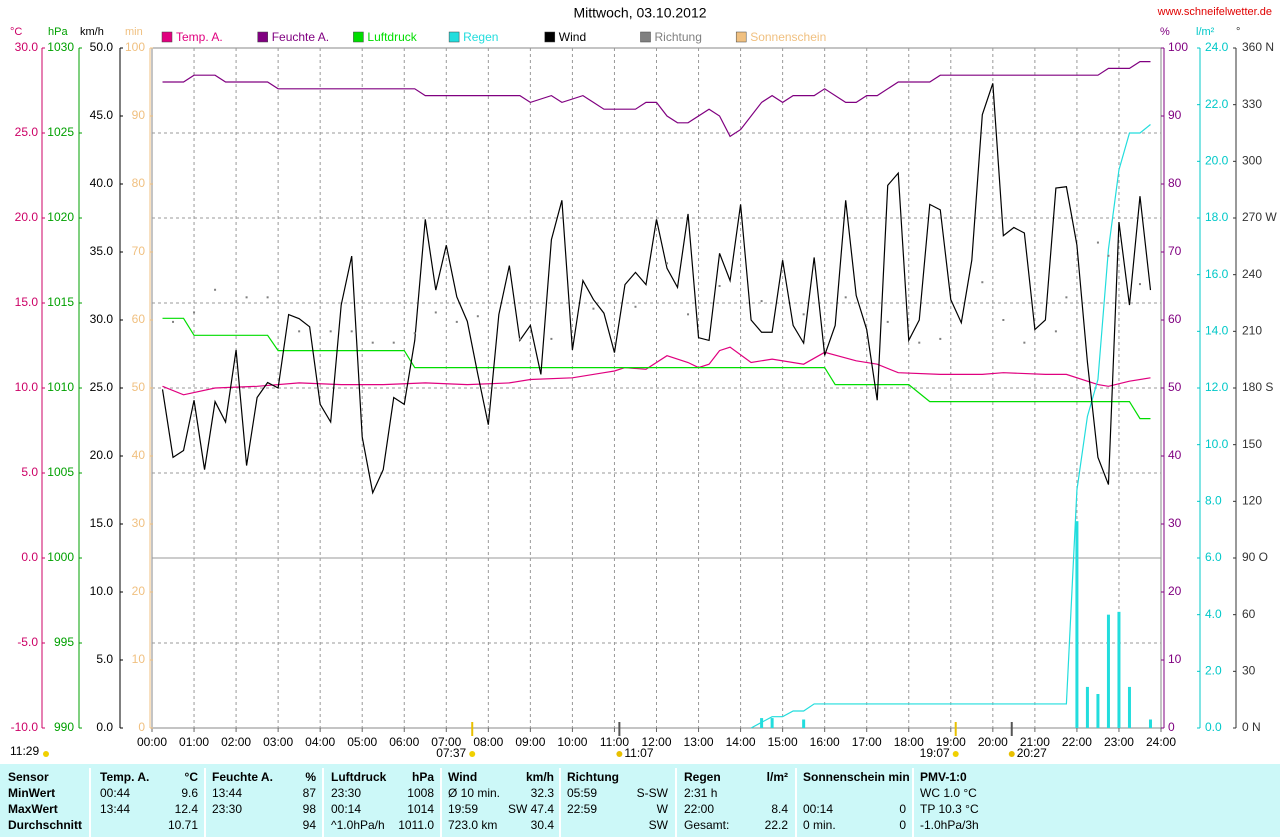 This screenshot has width=1280, height=837. I want to click on table-header: Sonnenschein min, so click(856, 777).